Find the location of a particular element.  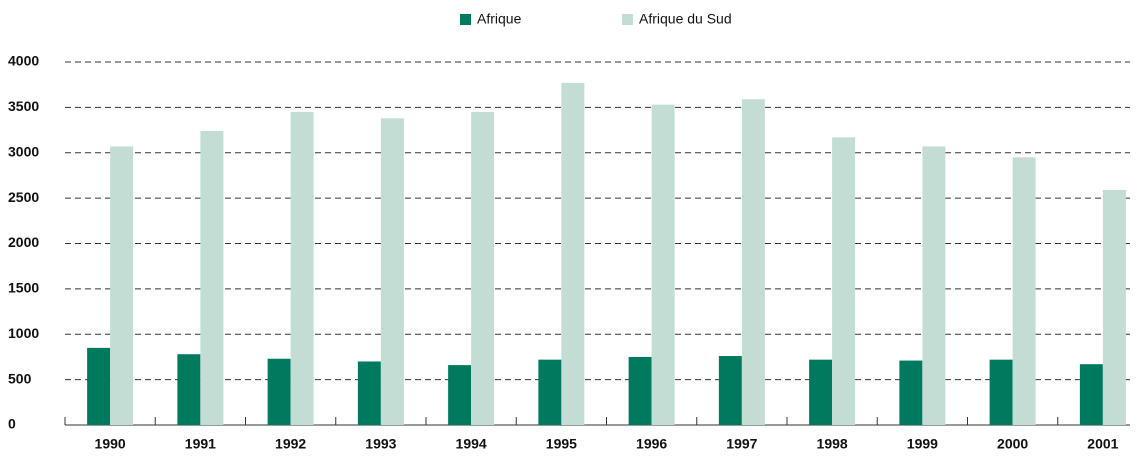

legend-label: Afrique du Sud is located at coordinates (685, 19).